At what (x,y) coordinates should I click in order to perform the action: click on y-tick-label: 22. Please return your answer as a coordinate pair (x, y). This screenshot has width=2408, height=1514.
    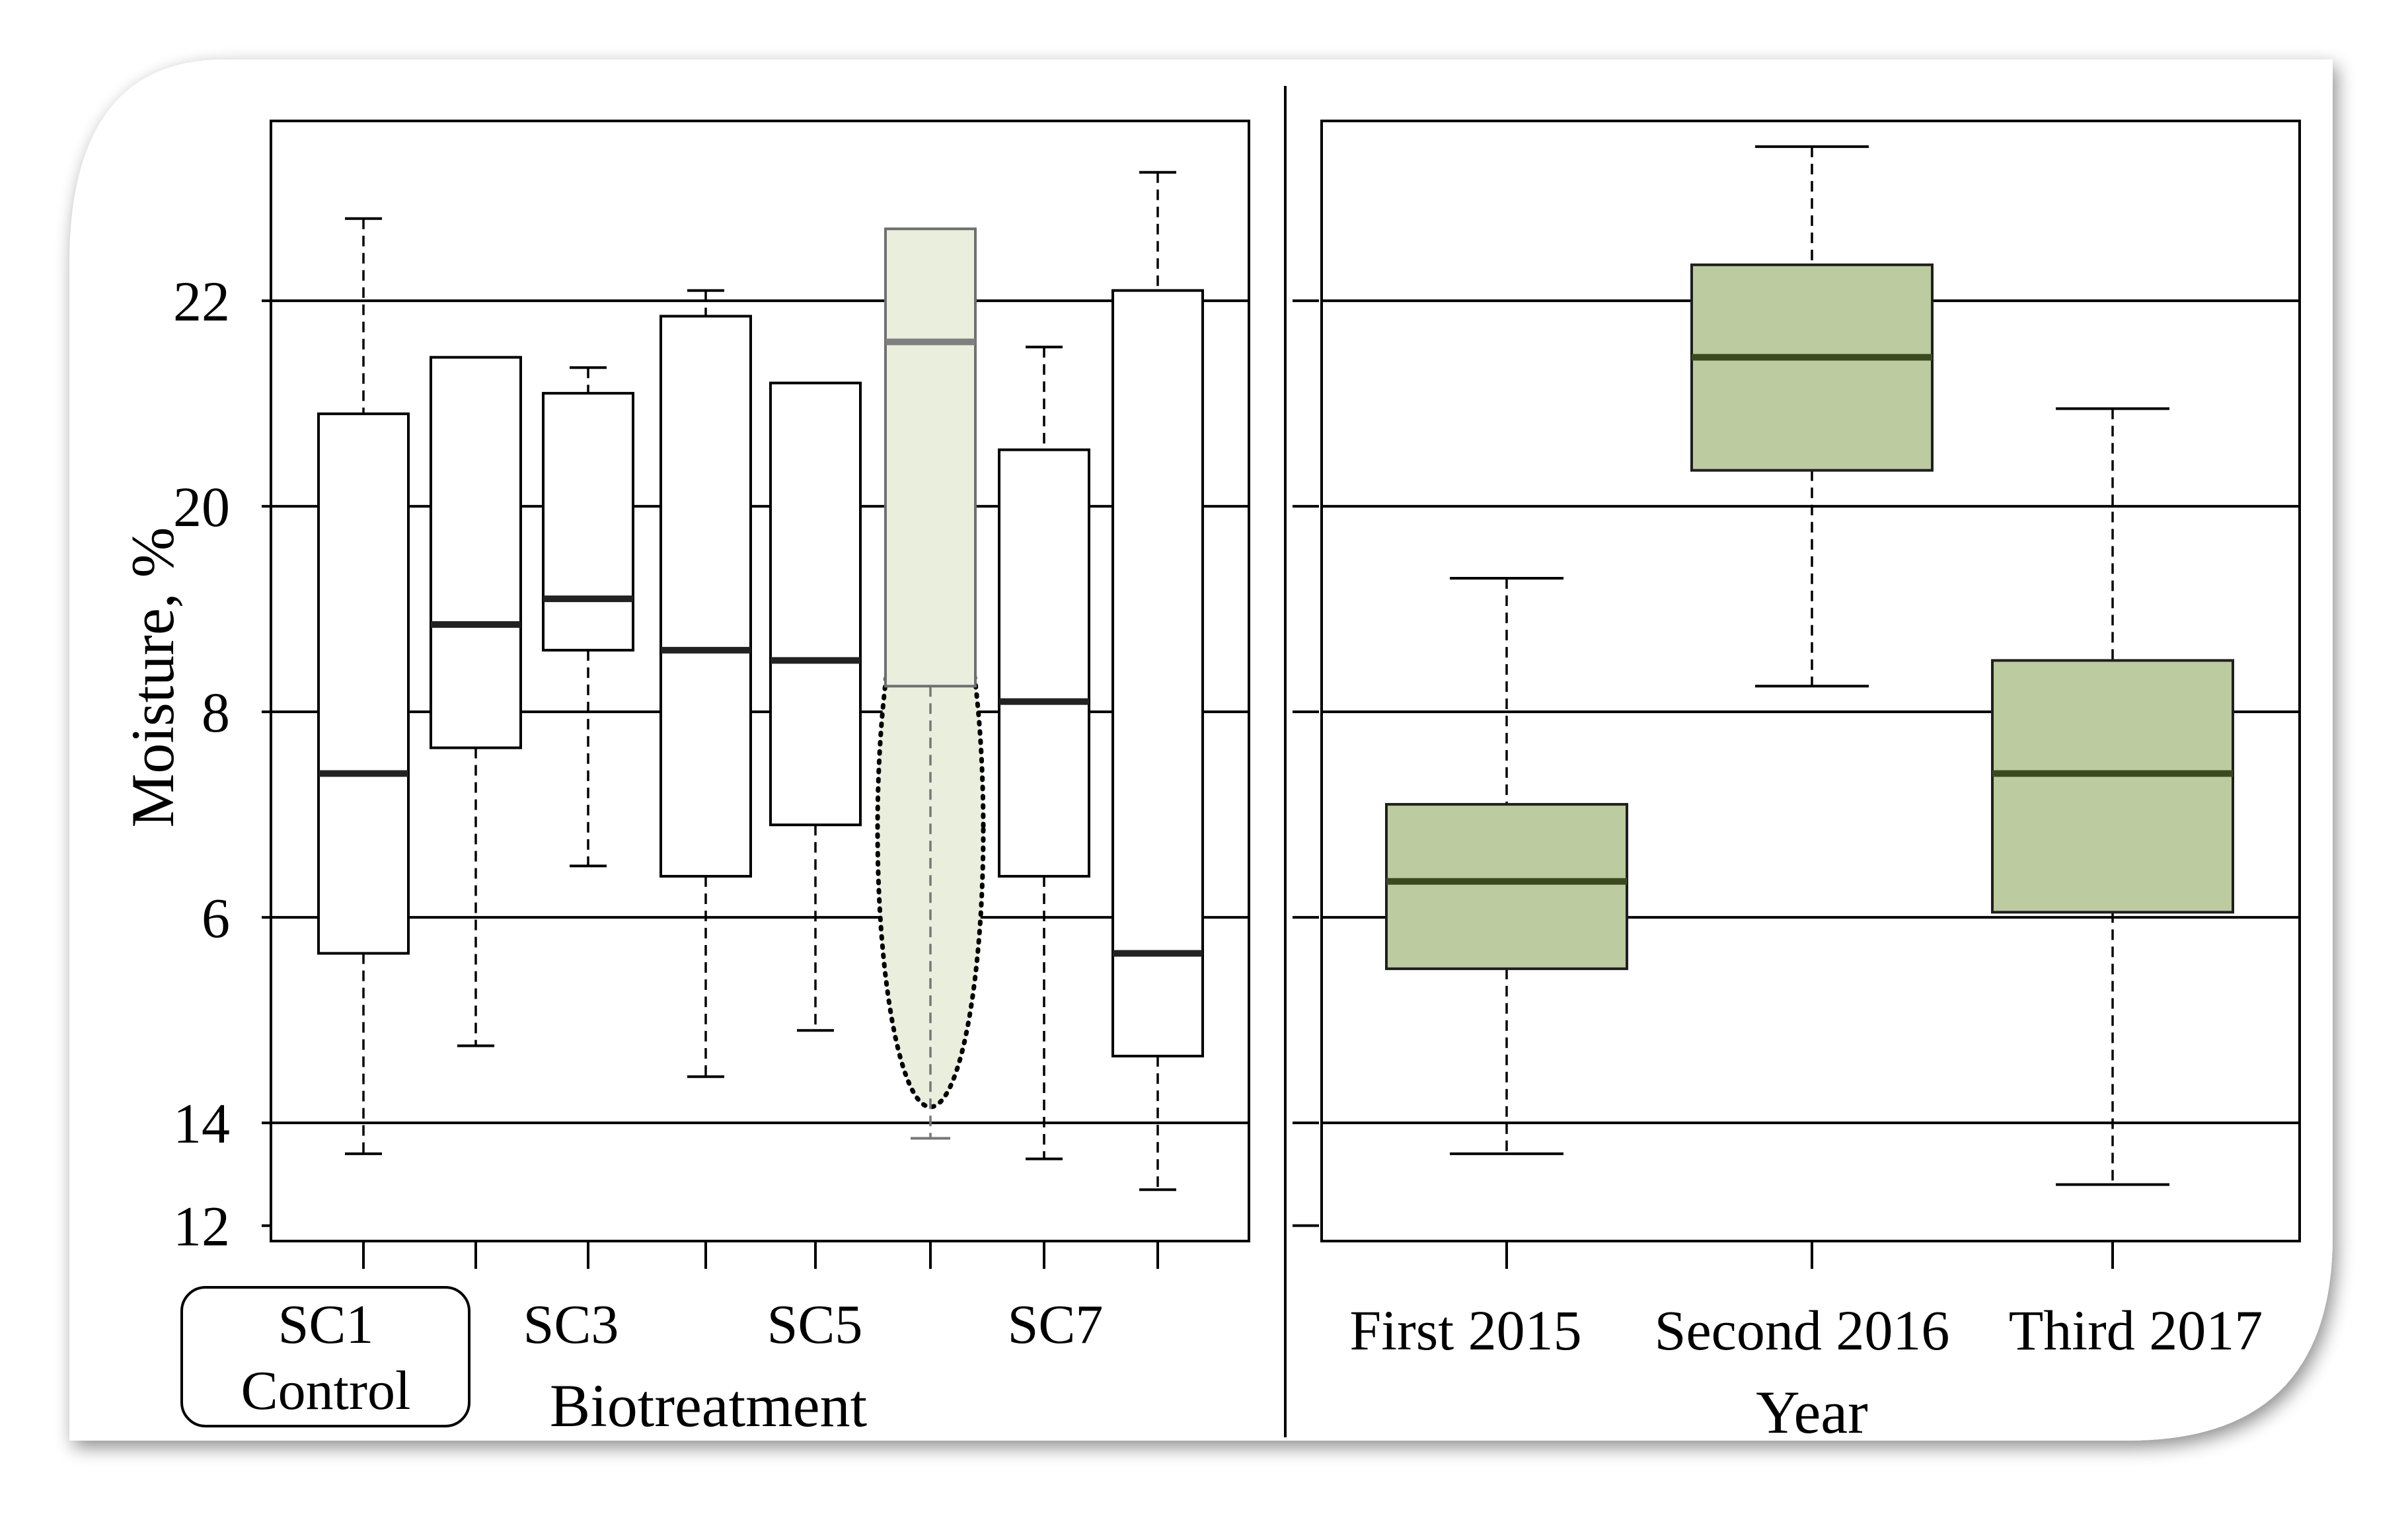
    Looking at the image, I should click on (201, 301).